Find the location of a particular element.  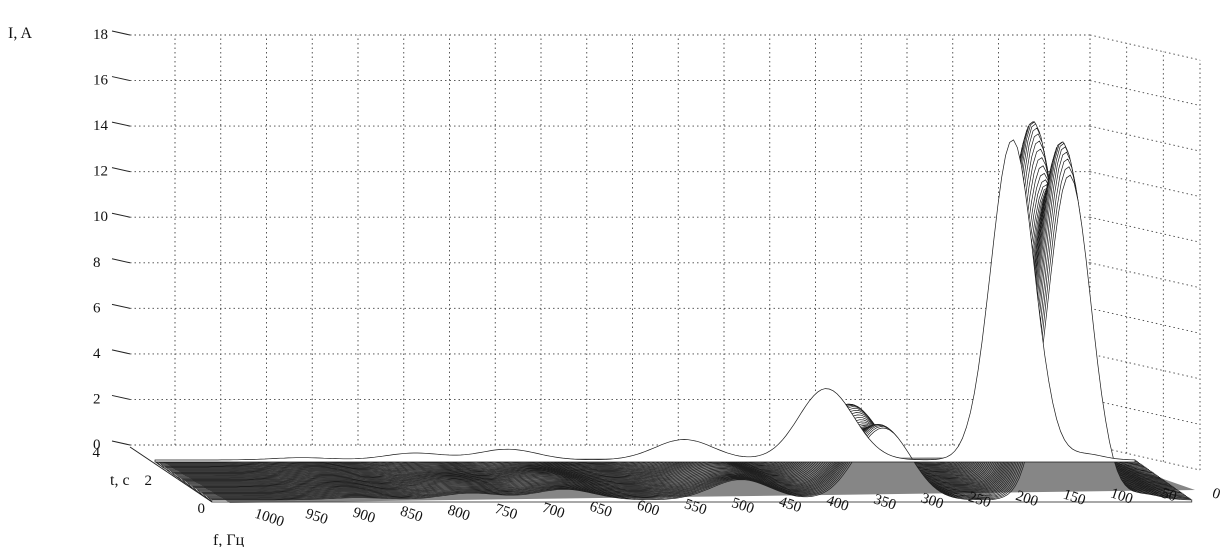

z-tick-label: 16 is located at coordinates (101, 81).